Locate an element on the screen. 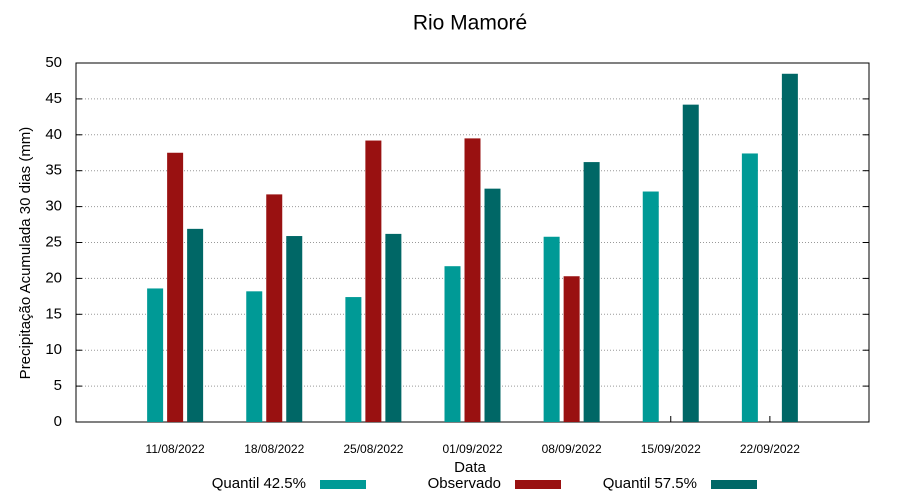 The image size is (900, 500). x-tick-label: 22/09/2022 is located at coordinates (770, 449).